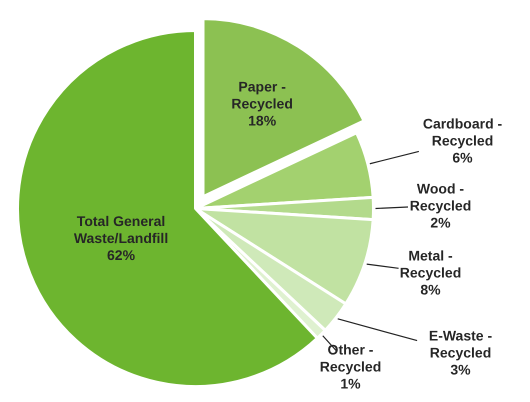  I want to click on slice-label: Total General Waste/Landfill, so click(121, 229).